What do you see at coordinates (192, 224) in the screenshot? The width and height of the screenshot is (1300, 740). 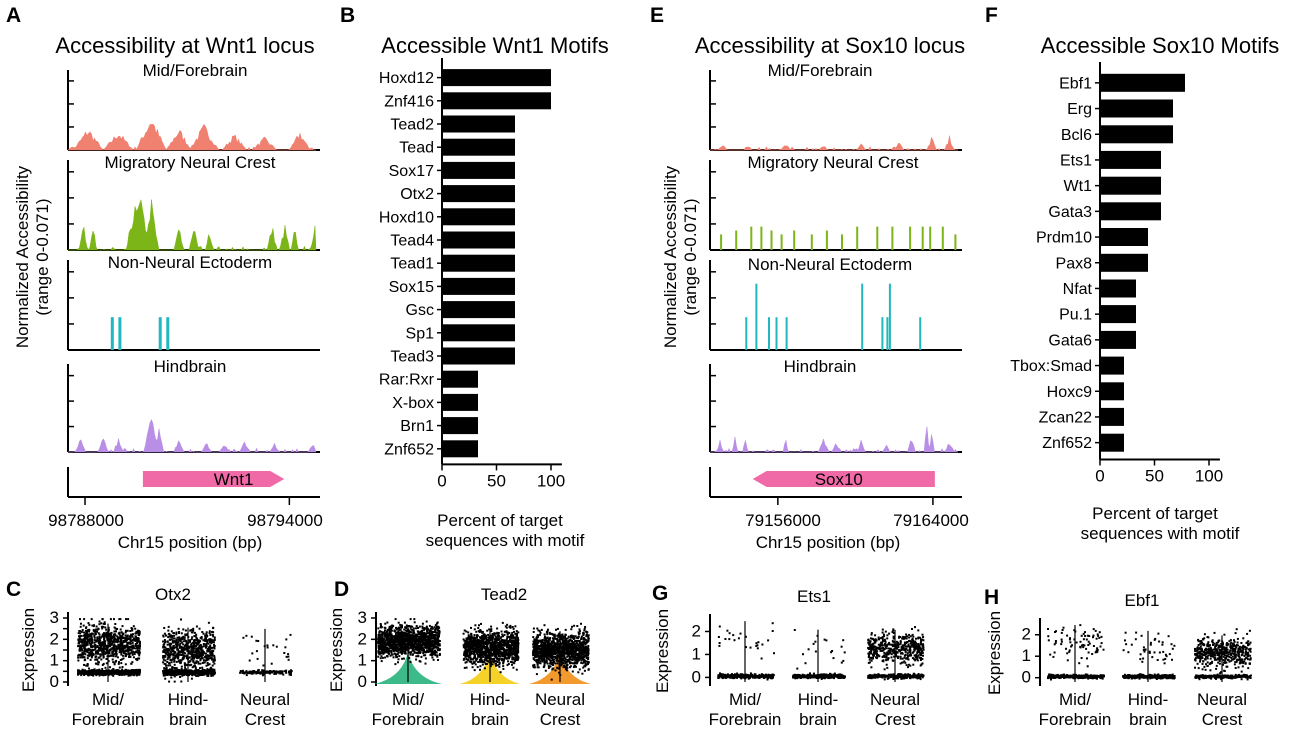 I see `track-neural-crest-signal` at bounding box center [192, 224].